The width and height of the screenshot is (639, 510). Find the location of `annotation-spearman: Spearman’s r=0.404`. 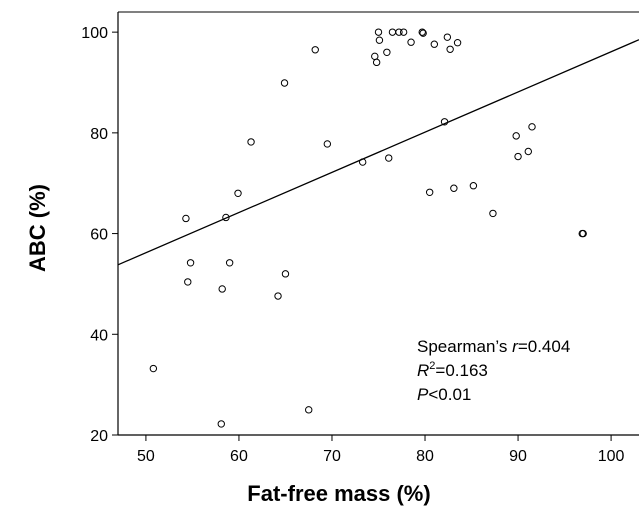

annotation-spearman: Spearman’s r=0.404 is located at coordinates (493, 346).